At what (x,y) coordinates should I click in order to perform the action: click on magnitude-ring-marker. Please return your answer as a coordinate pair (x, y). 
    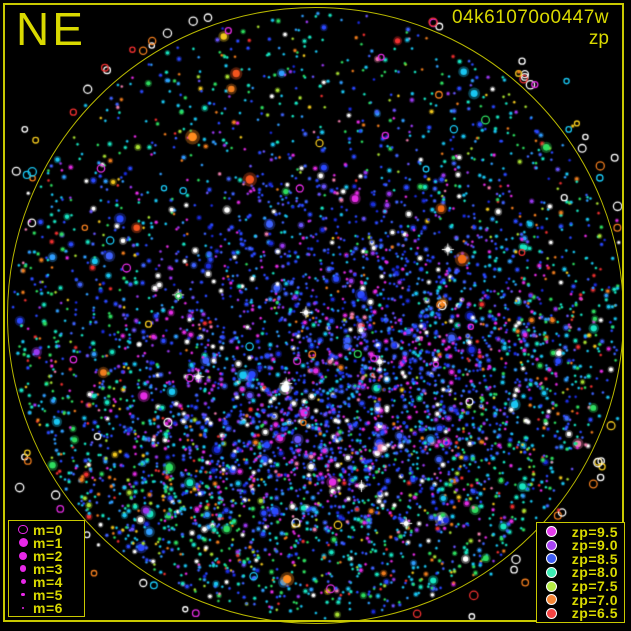
    Looking at the image, I should click on (23, 529).